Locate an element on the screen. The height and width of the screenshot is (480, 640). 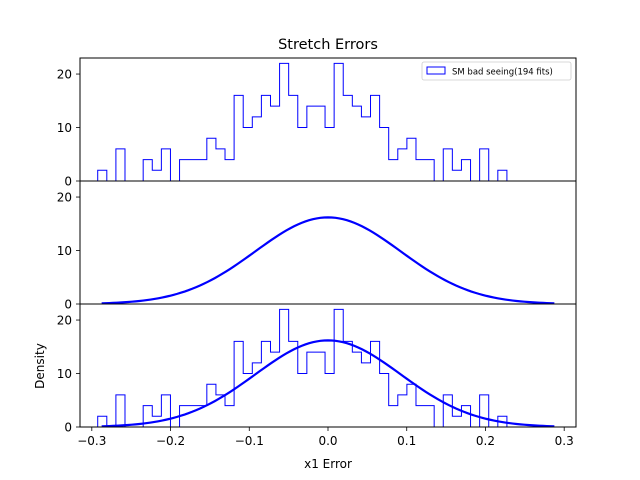
x-tick-label: 0.3 is located at coordinates (564, 441).